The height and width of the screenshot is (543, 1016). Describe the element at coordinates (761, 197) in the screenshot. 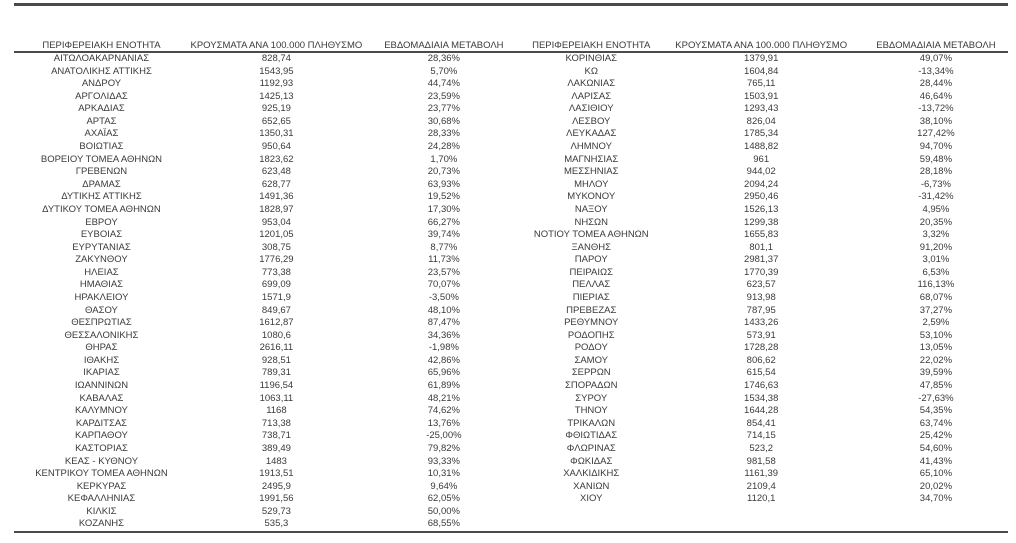

I see `cases-cell: 2950,46` at that location.